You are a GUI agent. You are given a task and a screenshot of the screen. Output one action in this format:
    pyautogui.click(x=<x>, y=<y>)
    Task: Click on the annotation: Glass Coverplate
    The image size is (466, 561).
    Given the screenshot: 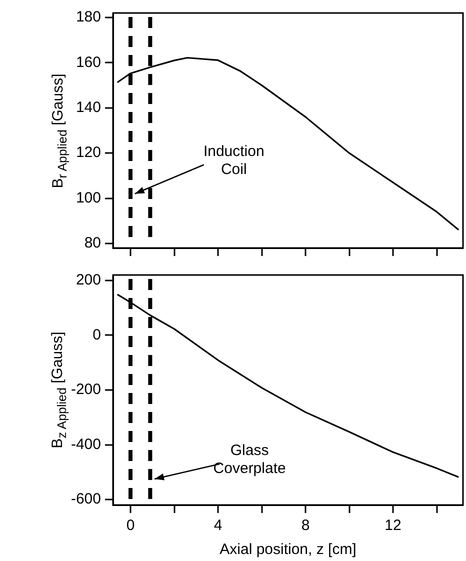 What is the action you would take?
    pyautogui.click(x=249, y=460)
    